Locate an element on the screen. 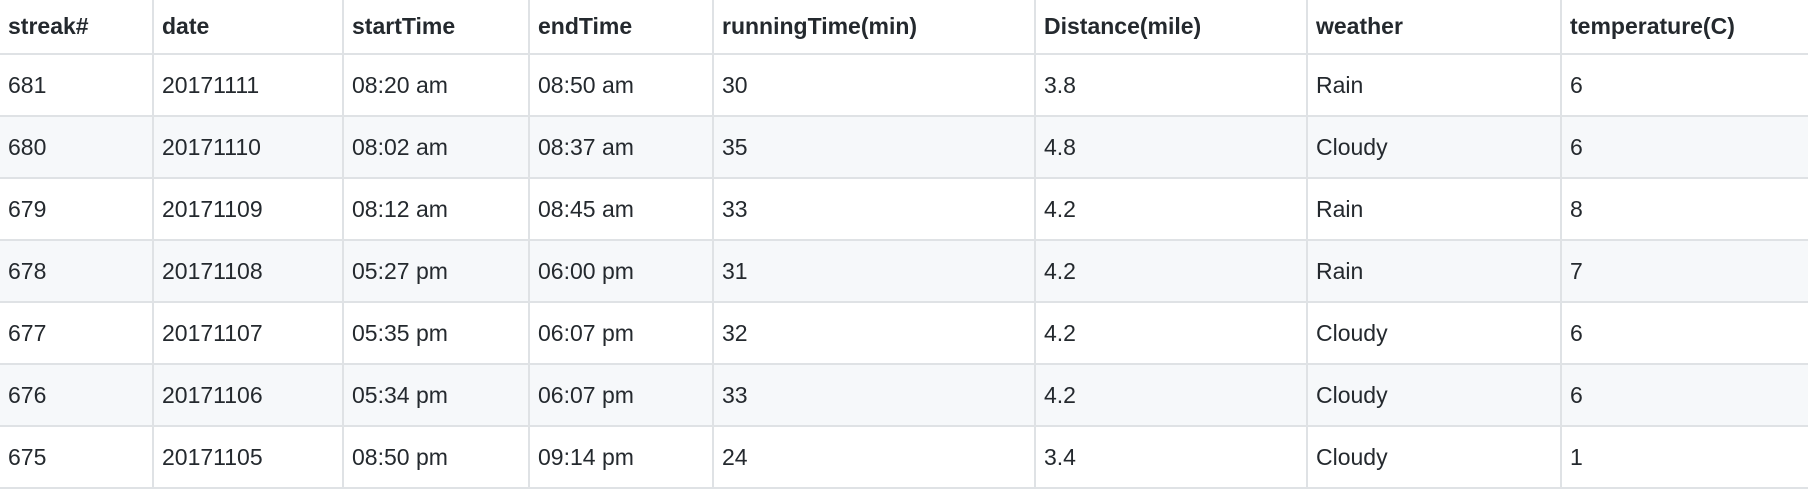 The height and width of the screenshot is (490, 1808). column-header-distance: Distance(mile) is located at coordinates (1171, 27).